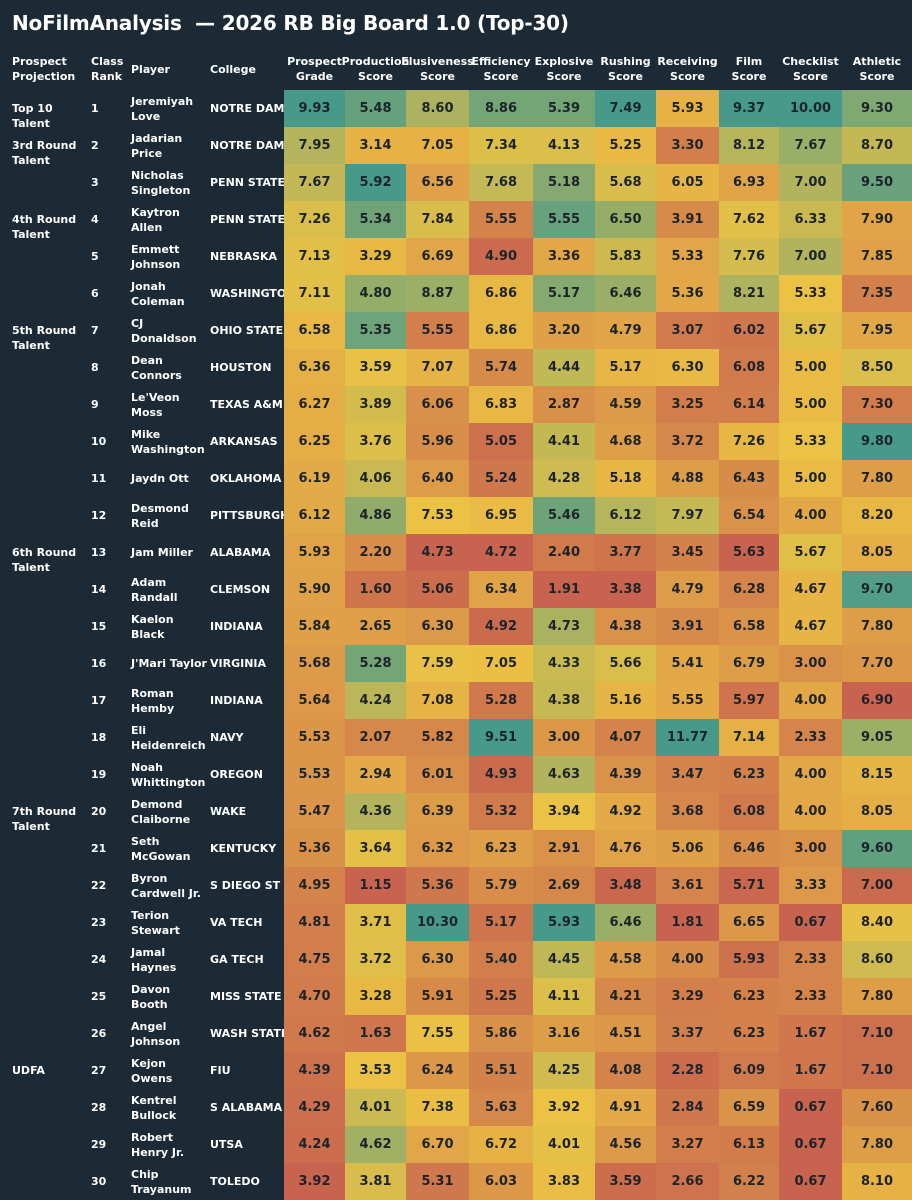 The height and width of the screenshot is (1200, 912). Describe the element at coordinates (314, 145) in the screenshot. I see `score-cell: 7.95` at that location.